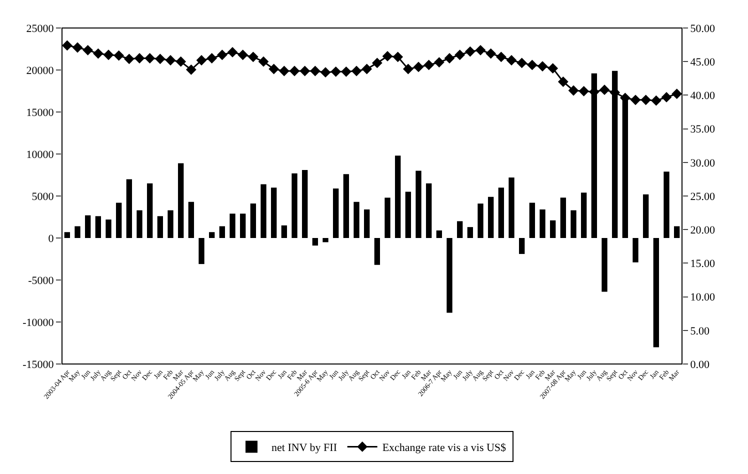  I want to click on y-tick-label: 5000, so click(43, 196).